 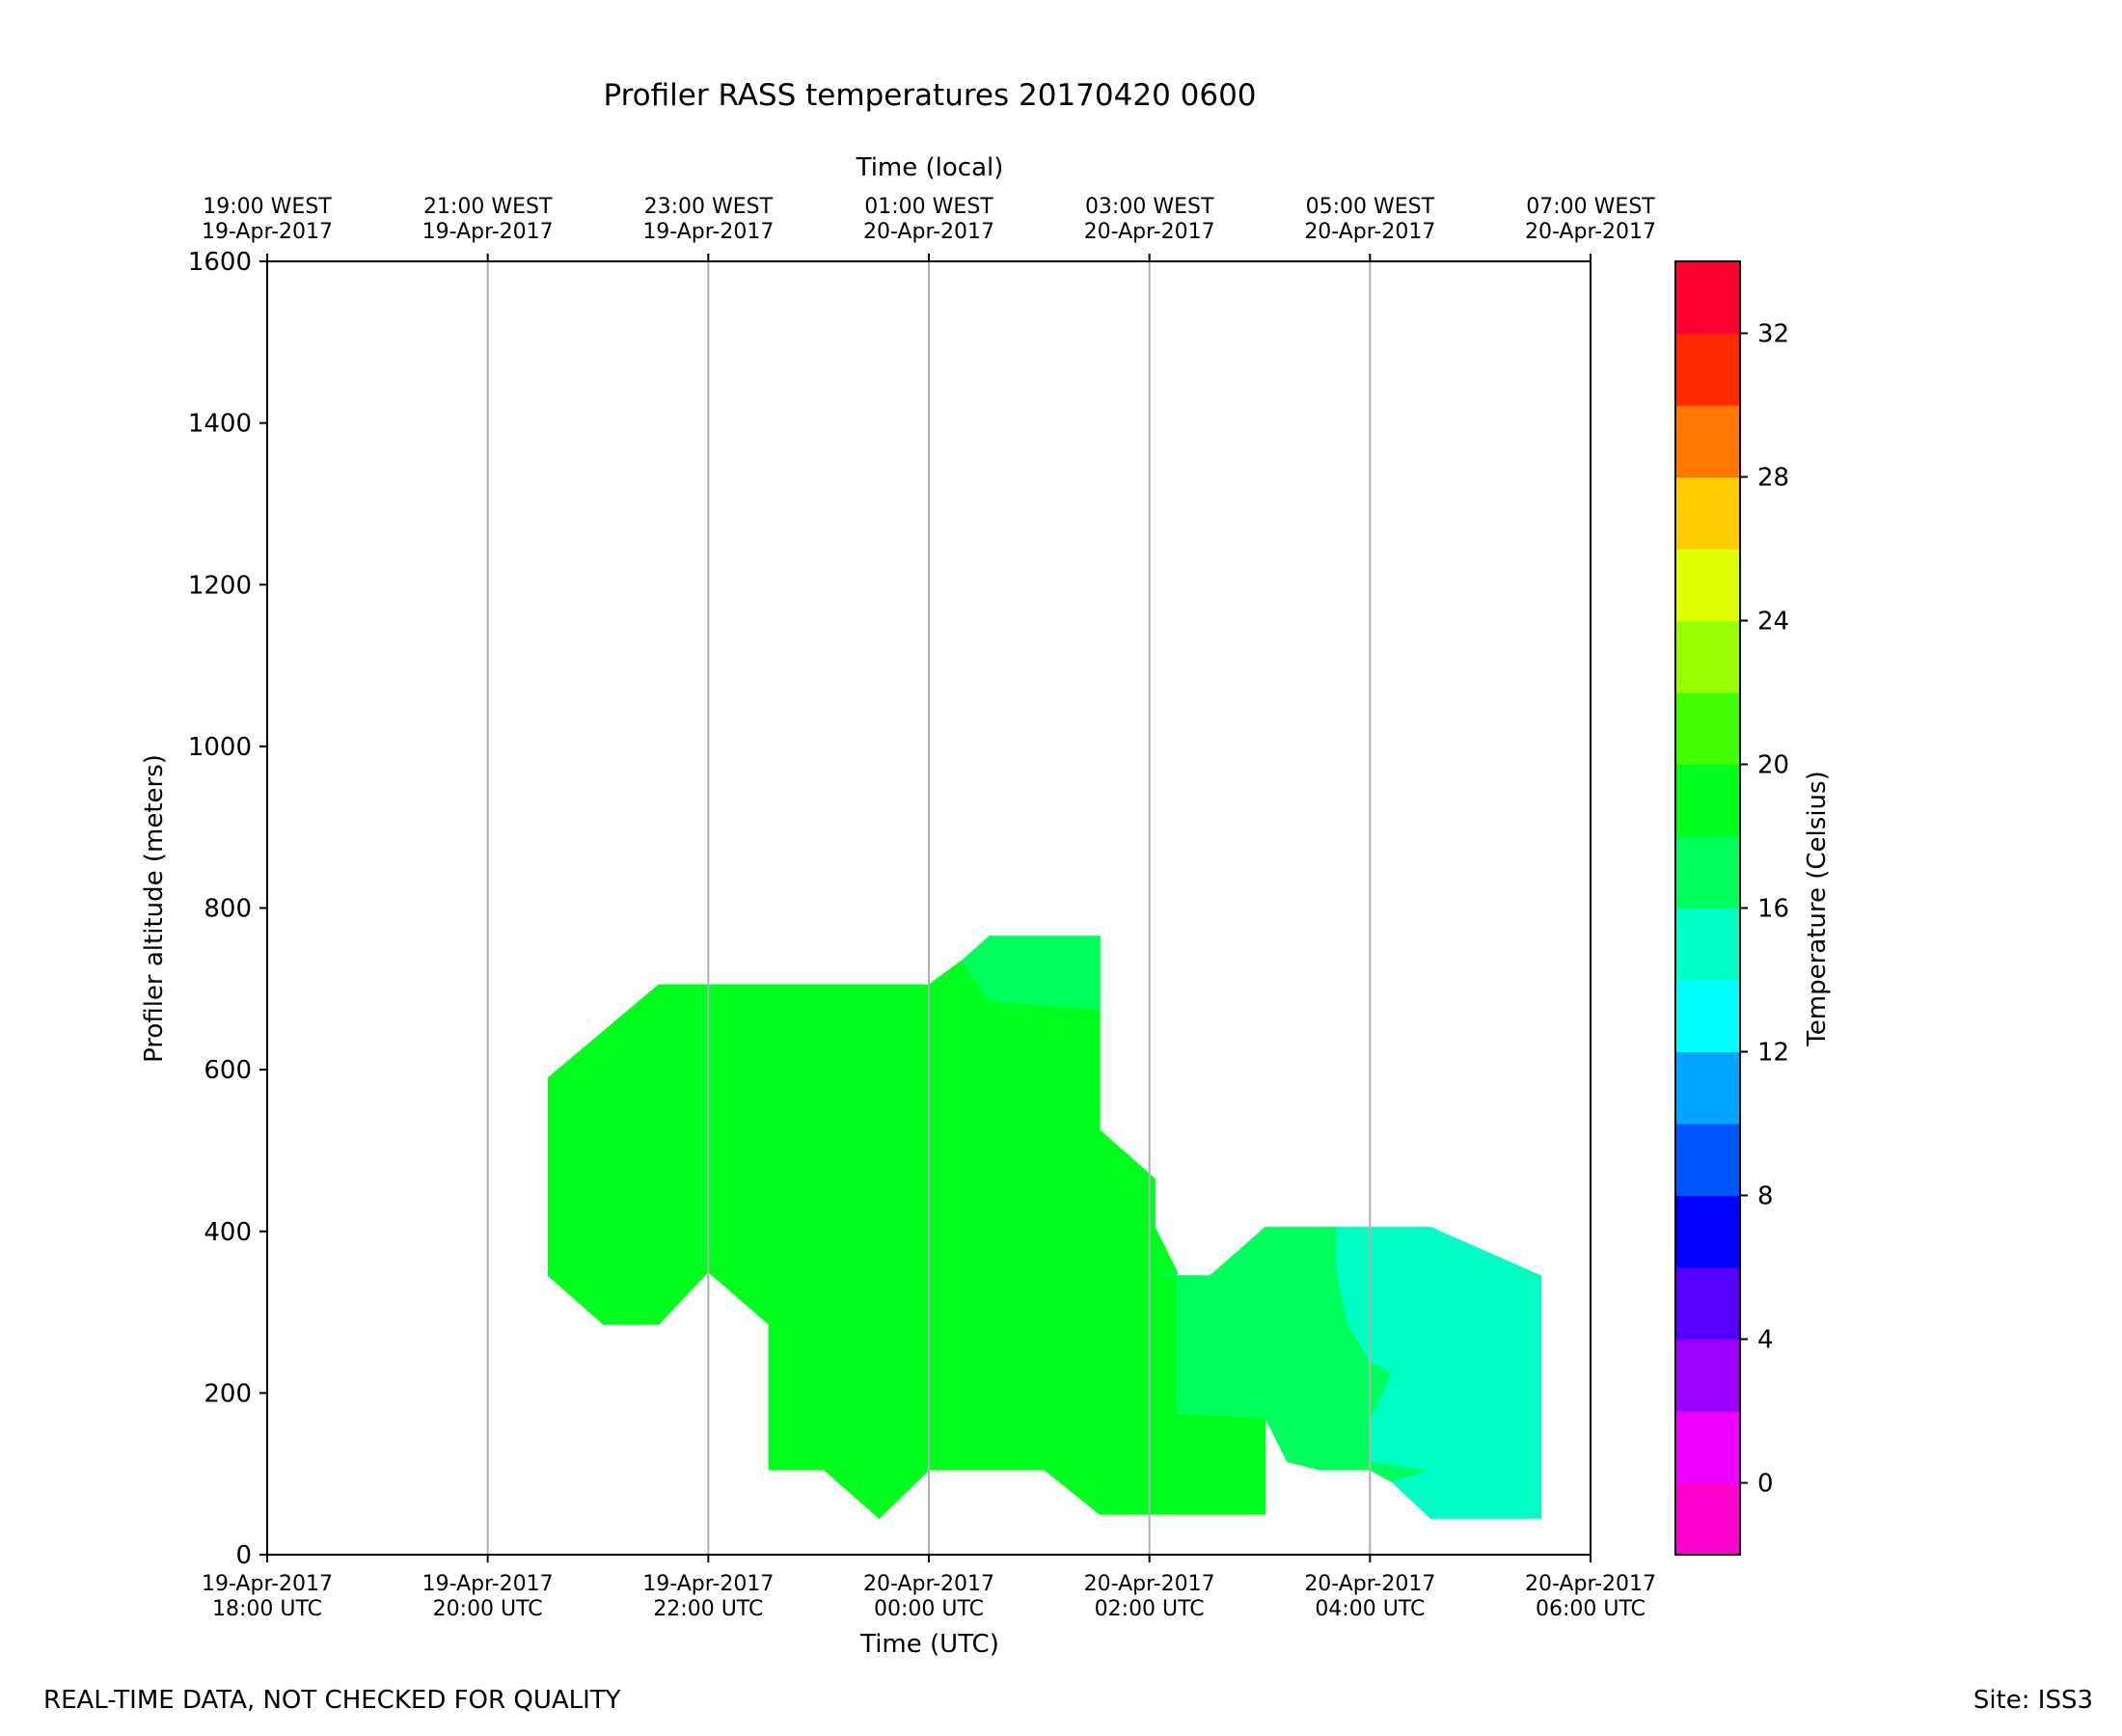 I want to click on x-axis-label: Time (UTC), so click(x=929, y=1645).